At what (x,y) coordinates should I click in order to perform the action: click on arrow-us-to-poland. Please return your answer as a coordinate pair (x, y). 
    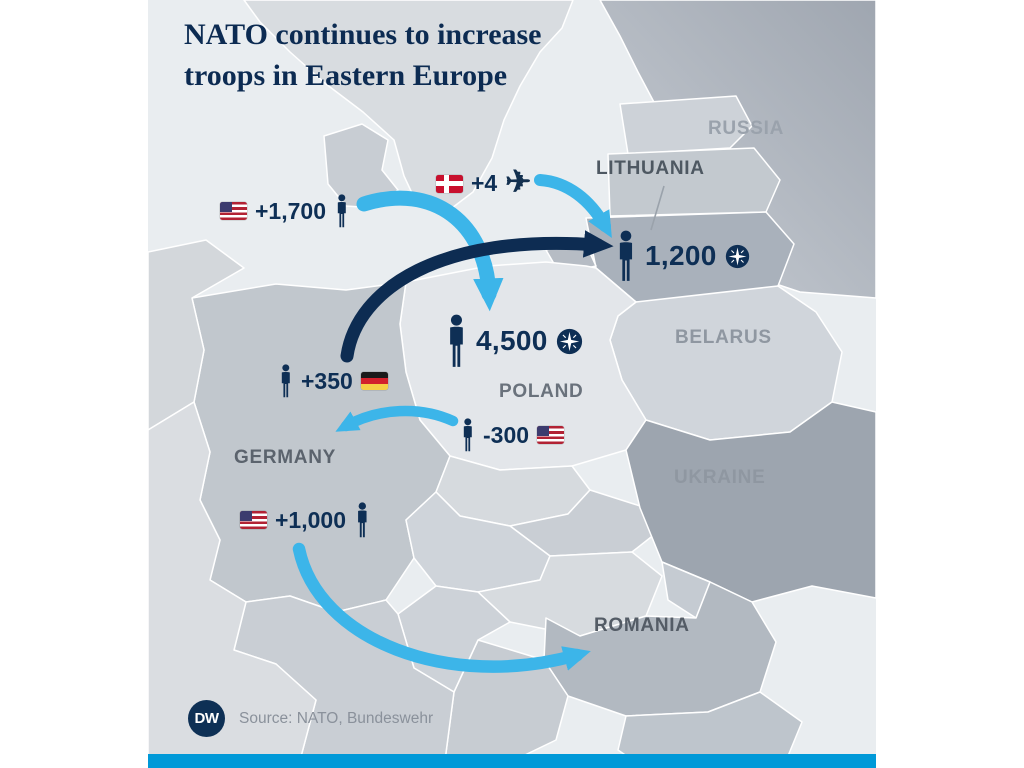
    Looking at the image, I should click on (430, 251).